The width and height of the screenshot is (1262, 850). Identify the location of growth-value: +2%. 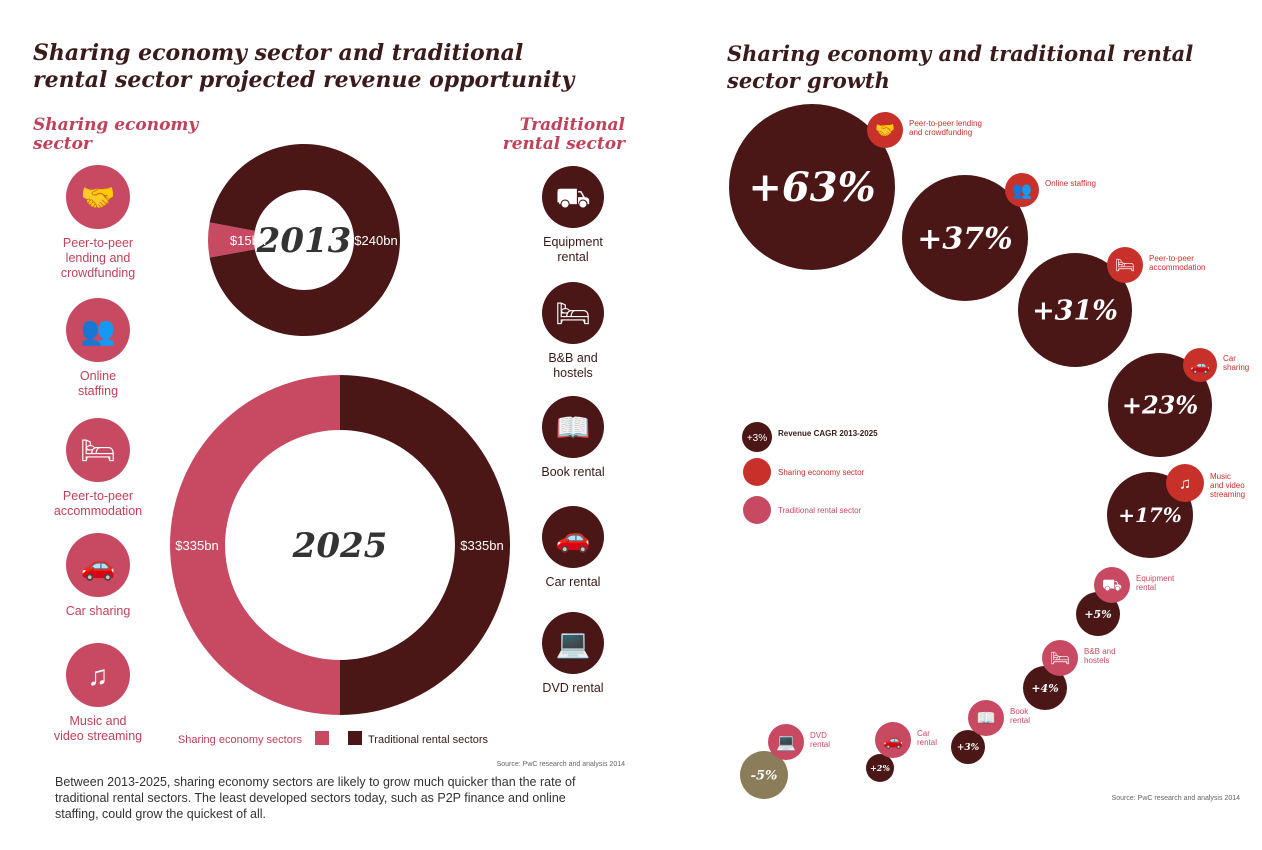
(880, 768).